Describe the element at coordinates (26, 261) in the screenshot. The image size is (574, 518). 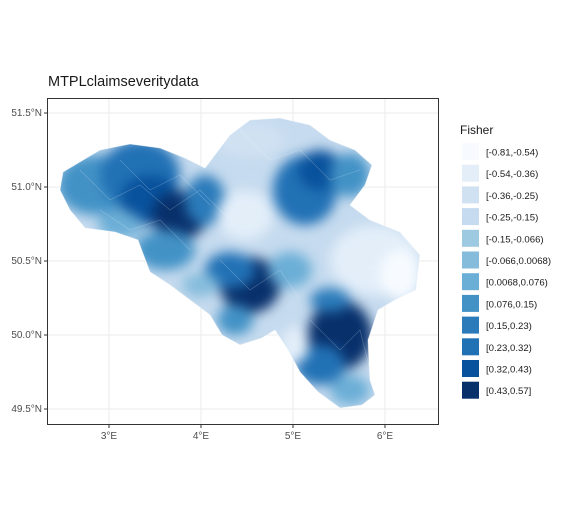
I see `y-tick-label: 50.5°N` at that location.